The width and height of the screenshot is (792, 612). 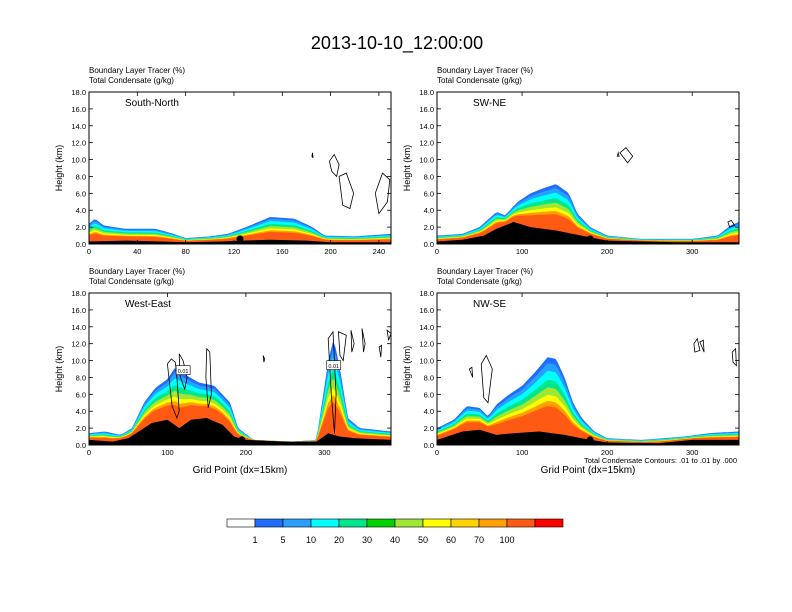 What do you see at coordinates (379, 251) in the screenshot?
I see `x-tick-label: 240` at bounding box center [379, 251].